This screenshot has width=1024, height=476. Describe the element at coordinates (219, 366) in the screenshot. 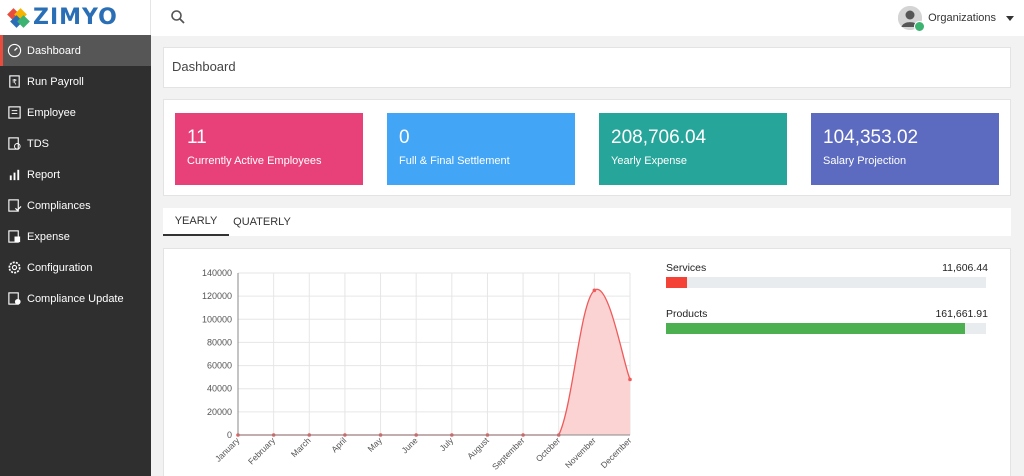

I see `y-tick-label: 60000` at that location.